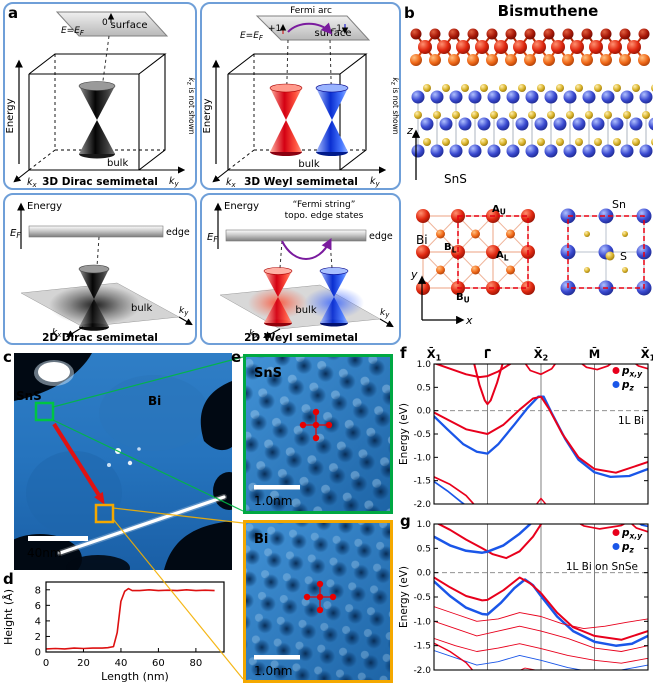  What do you see at coordinates (158, 663) in the screenshot?
I see `x-tick: 60` at bounding box center [158, 663].